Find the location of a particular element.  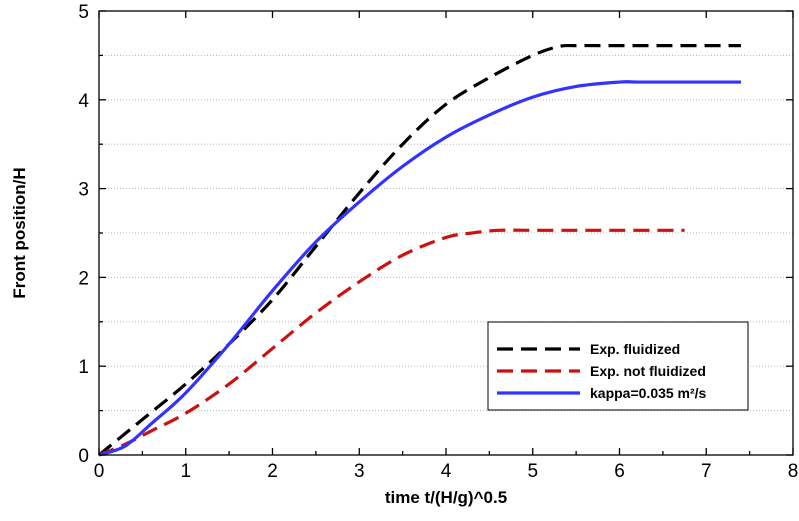

y-tick-label: 1 is located at coordinates (83, 367).